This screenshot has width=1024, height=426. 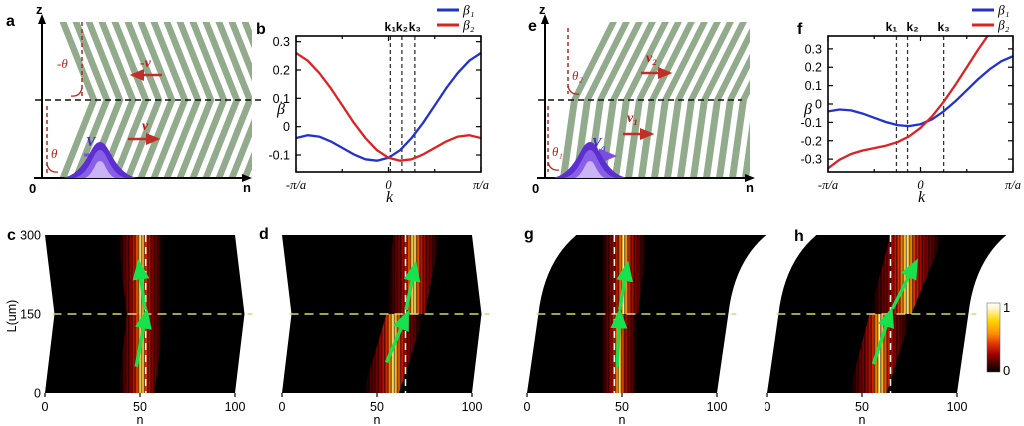 What do you see at coordinates (12, 316) in the screenshot?
I see `c-ylabel: L(um)` at bounding box center [12, 316].